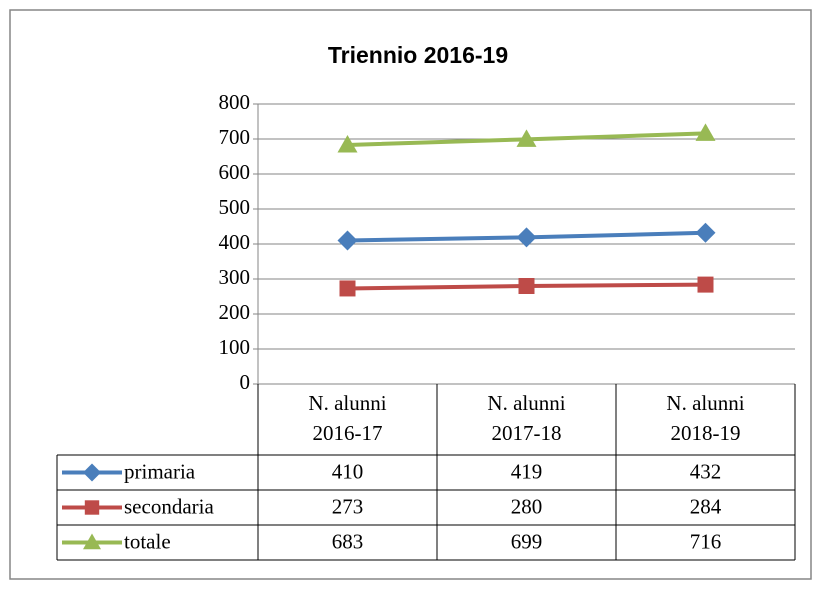 This screenshot has height=589, width=815. Describe the element at coordinates (348, 471) in the screenshot. I see `table-value: 410` at that location.